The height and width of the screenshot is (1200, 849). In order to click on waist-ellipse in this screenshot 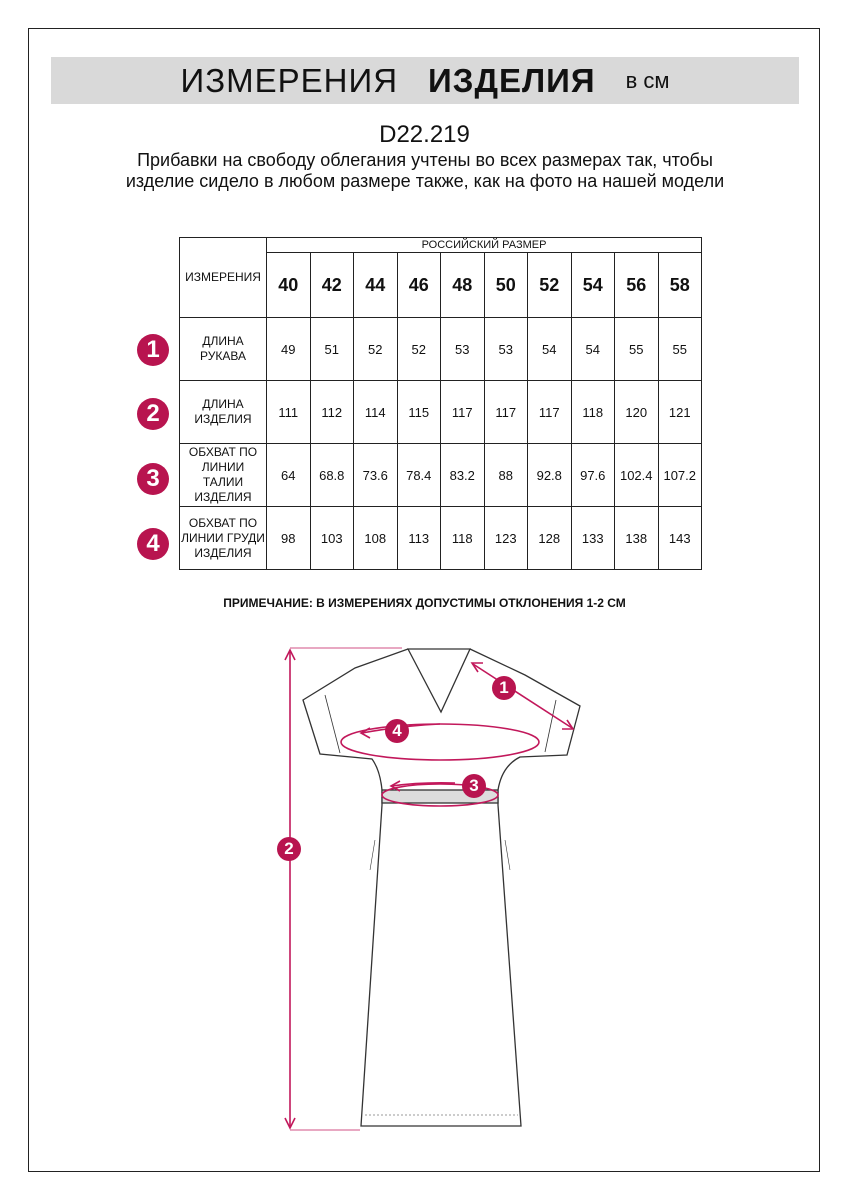, I will do `click(440, 795)`.